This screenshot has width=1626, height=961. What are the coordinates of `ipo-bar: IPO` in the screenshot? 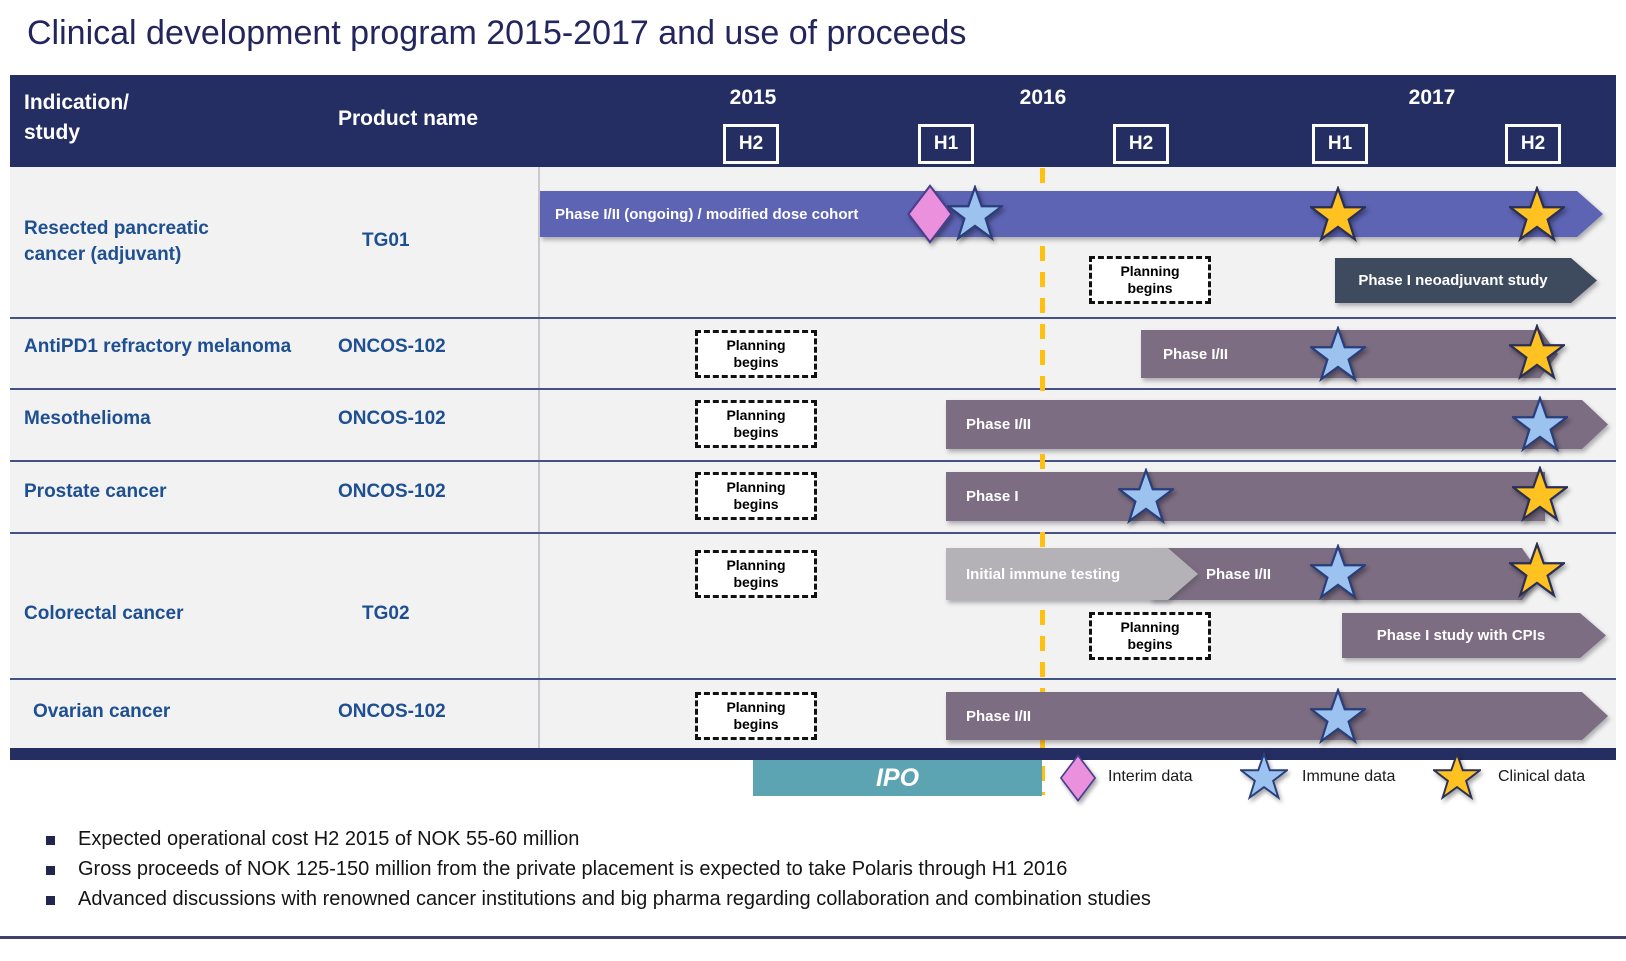 It's located at (897, 778).